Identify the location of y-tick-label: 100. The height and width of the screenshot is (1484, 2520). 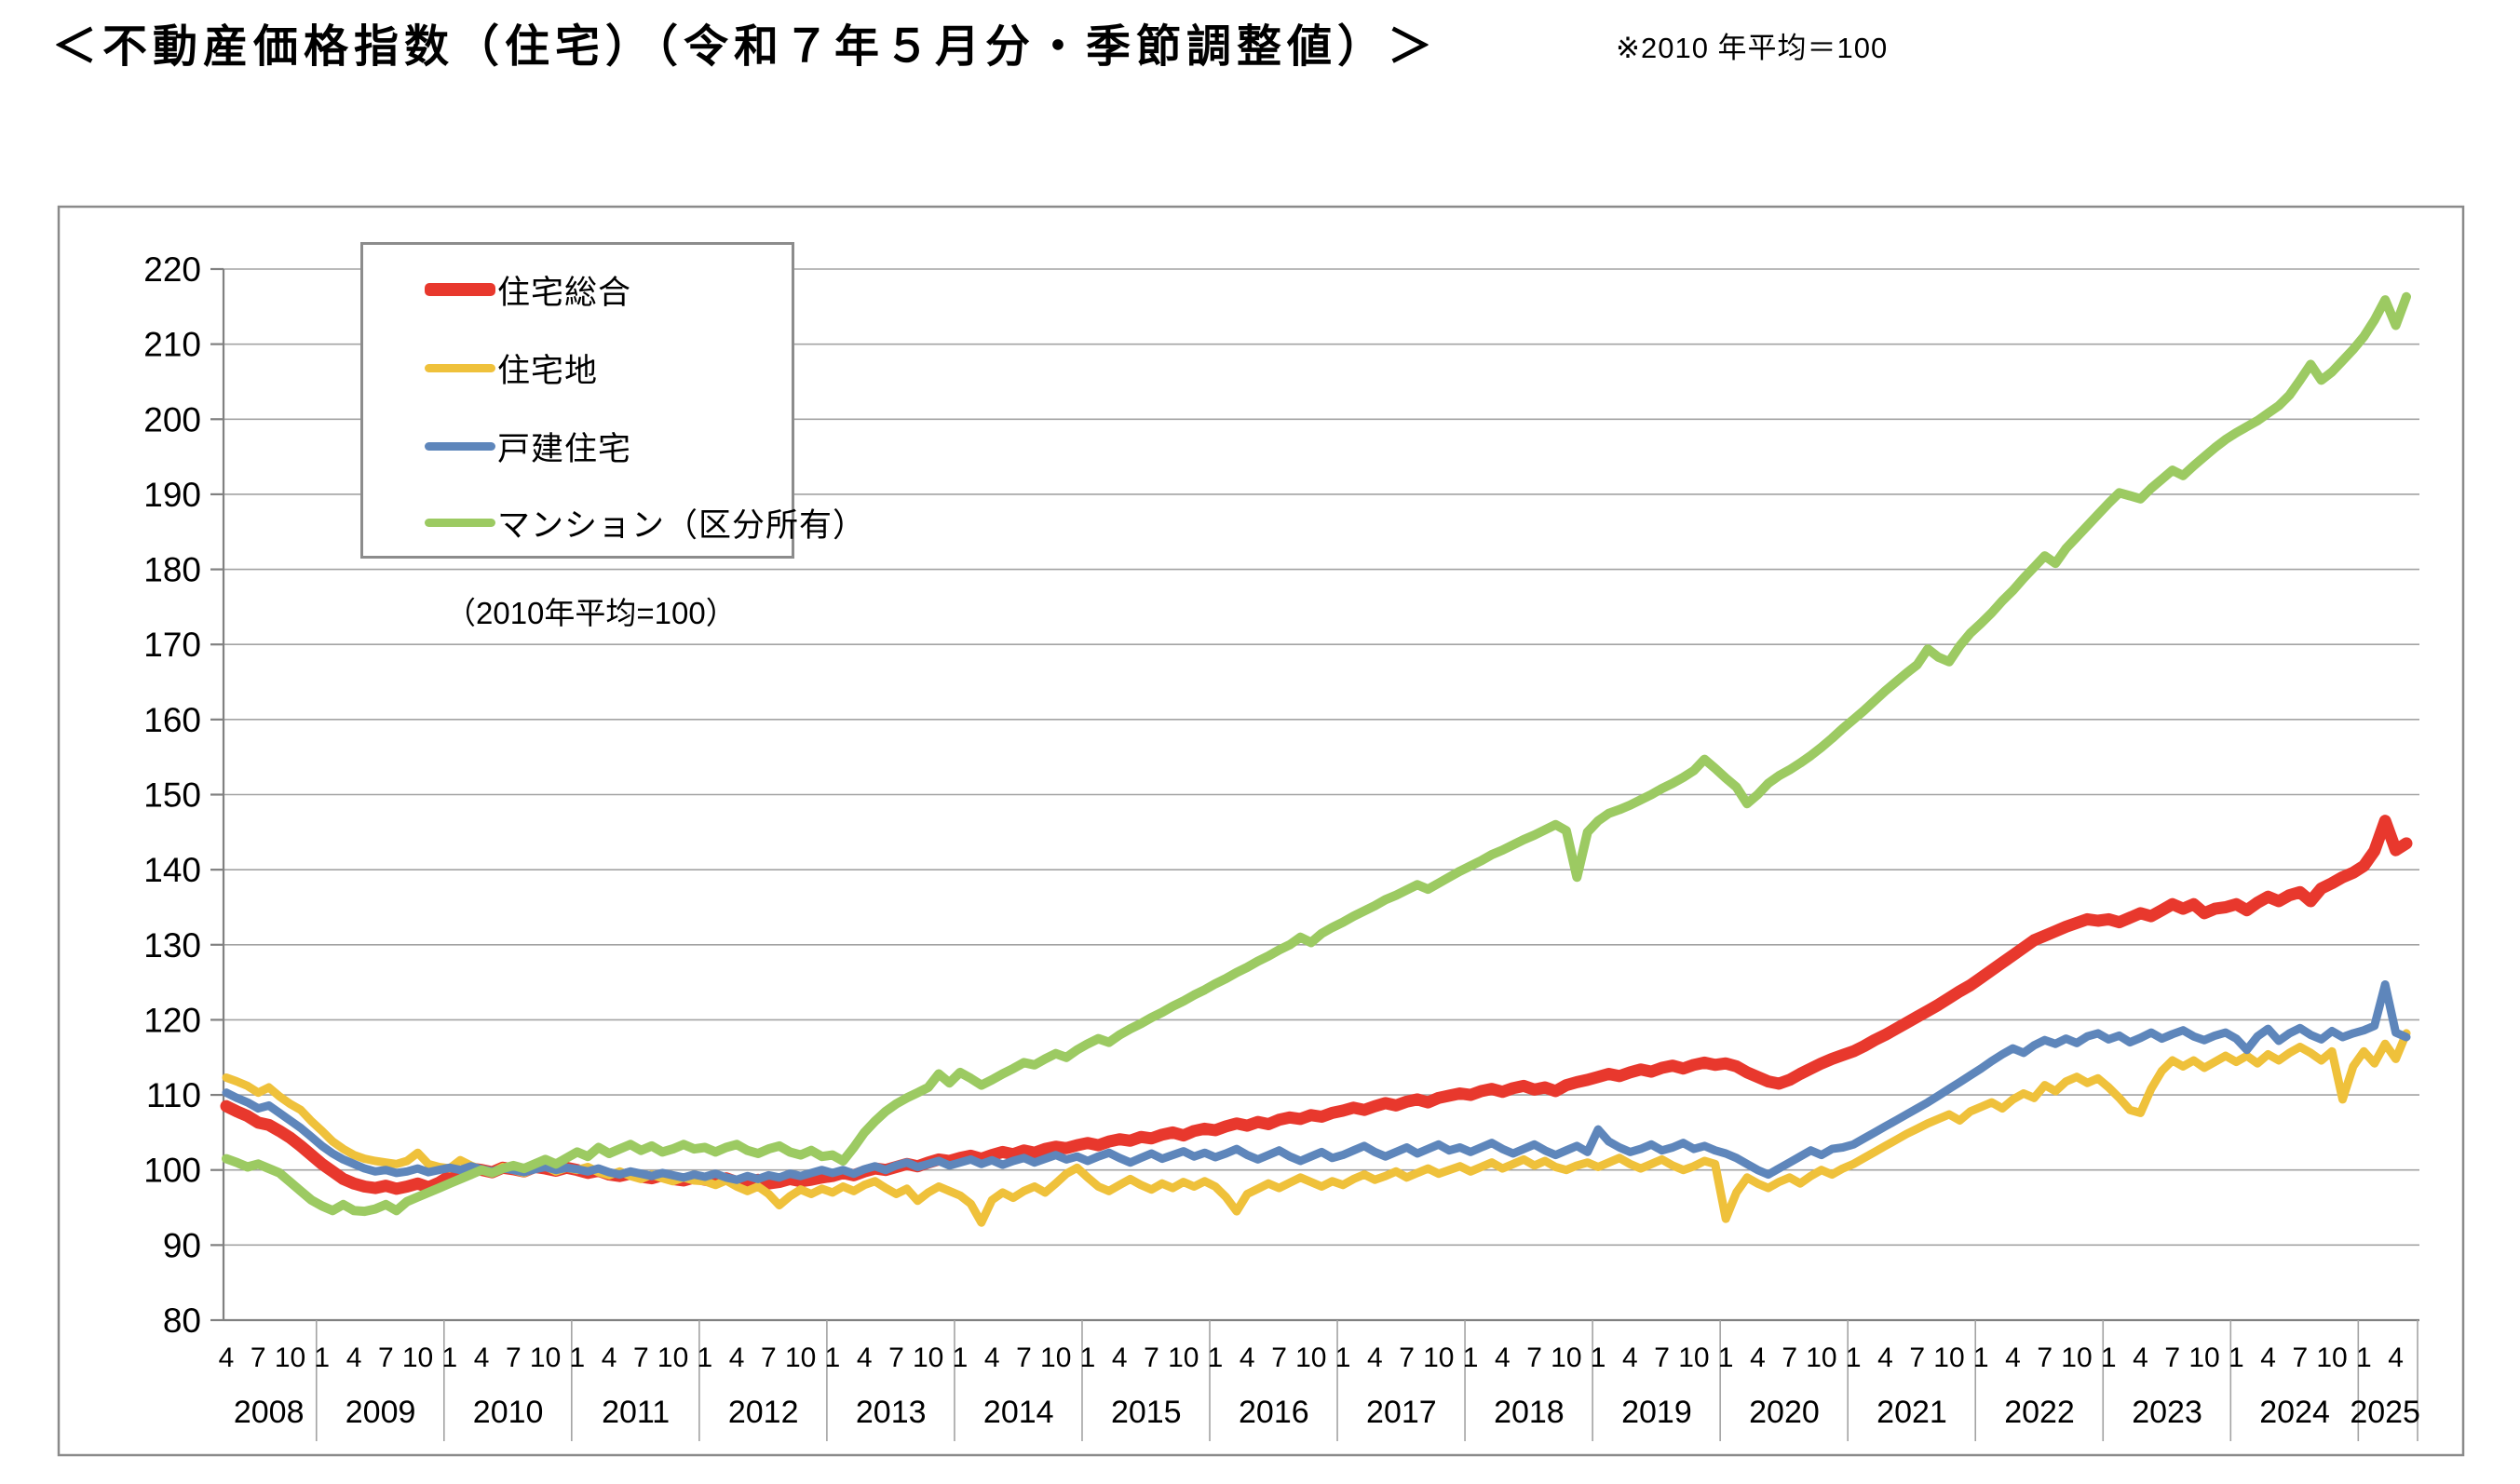
(172, 1171).